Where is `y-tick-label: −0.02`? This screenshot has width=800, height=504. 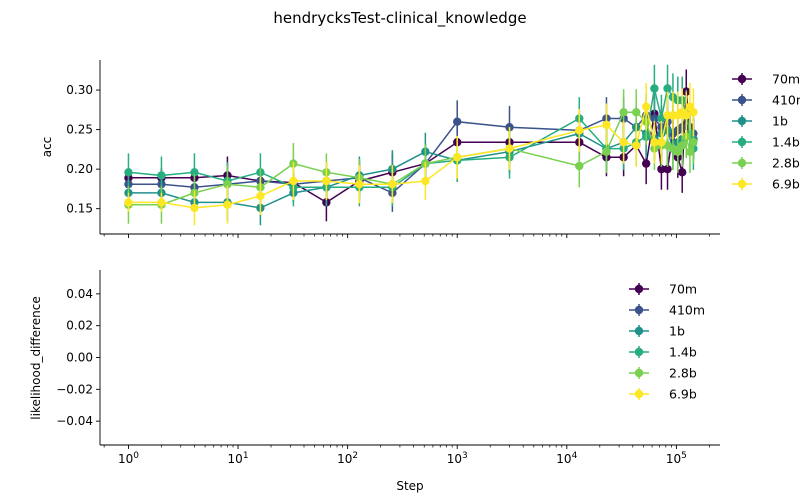
y-tick-label: −0.02 is located at coordinates (74, 389).